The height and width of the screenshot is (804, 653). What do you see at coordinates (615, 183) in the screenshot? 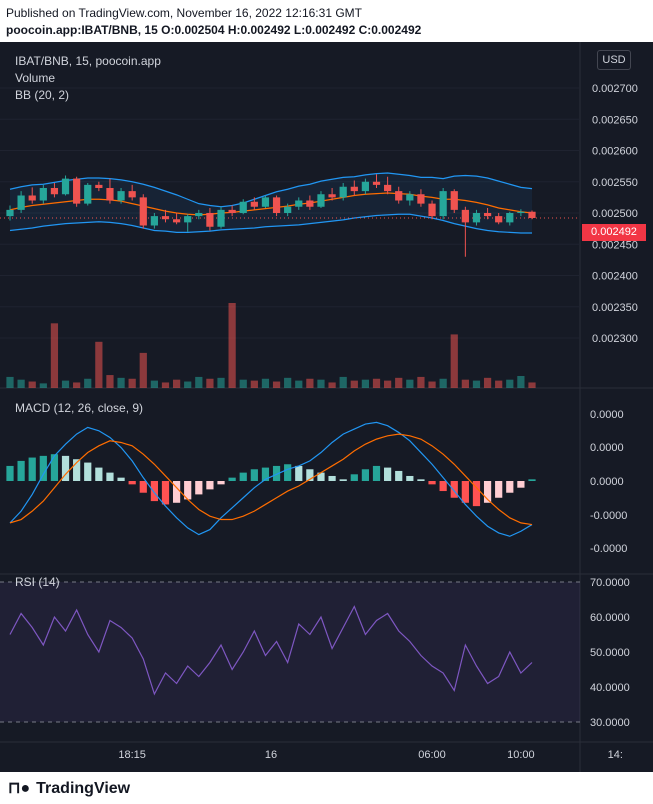
I see `price-tick-label: 0.002550` at bounding box center [615, 183].